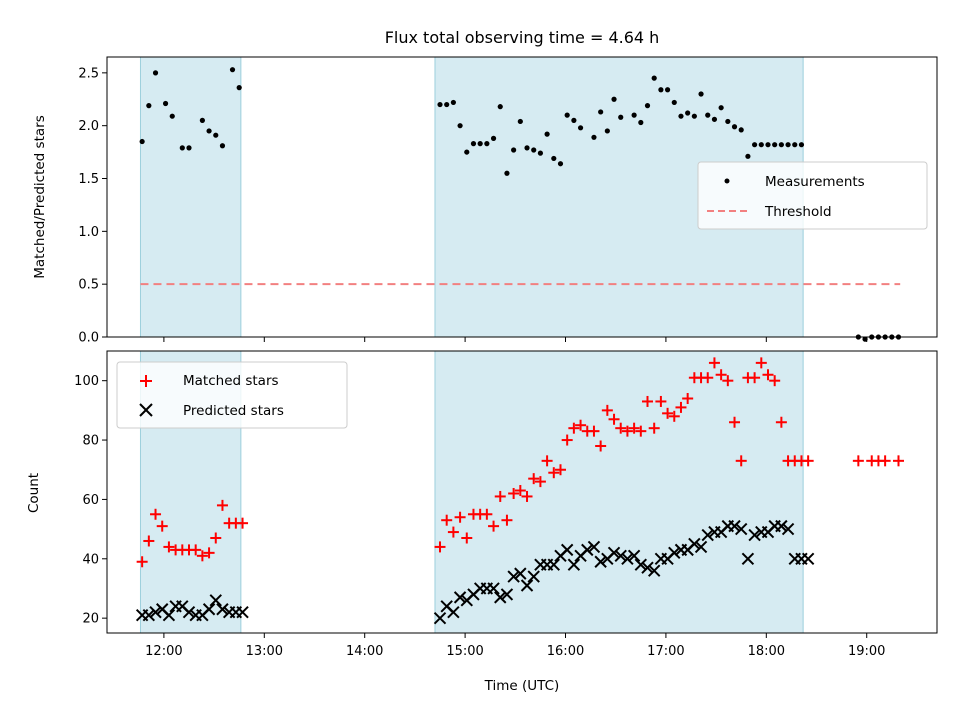  Describe the element at coordinates (565, 651) in the screenshot. I see `x-tick-label: 16:00` at that location.